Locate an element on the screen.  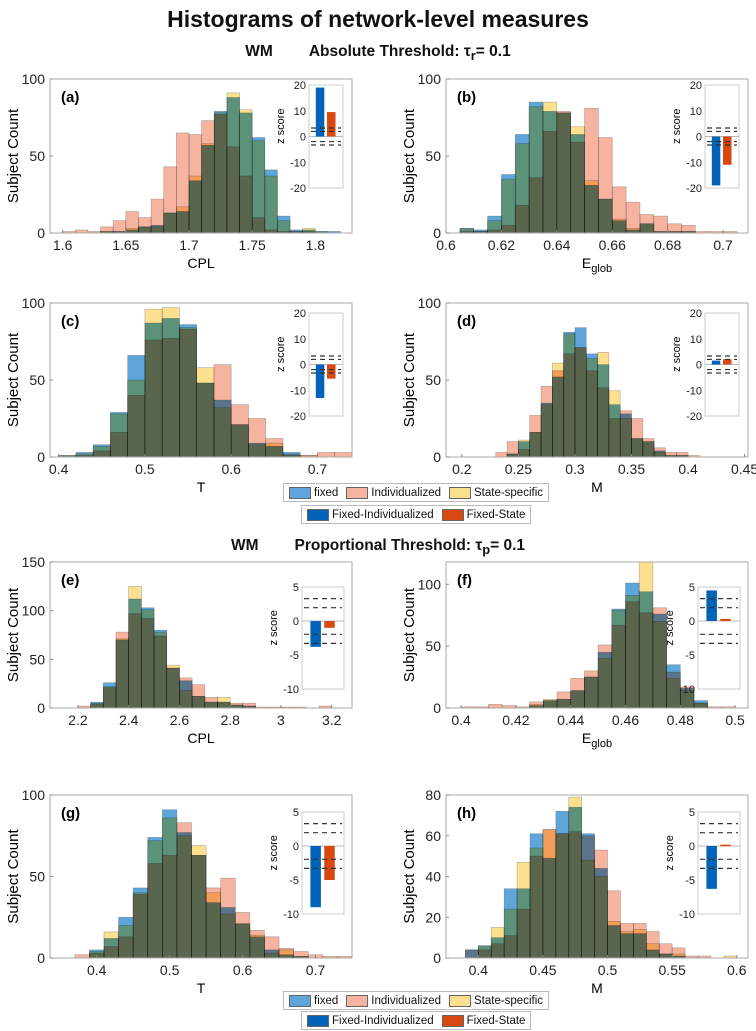
y-tick-label: 40 is located at coordinates (433, 877).